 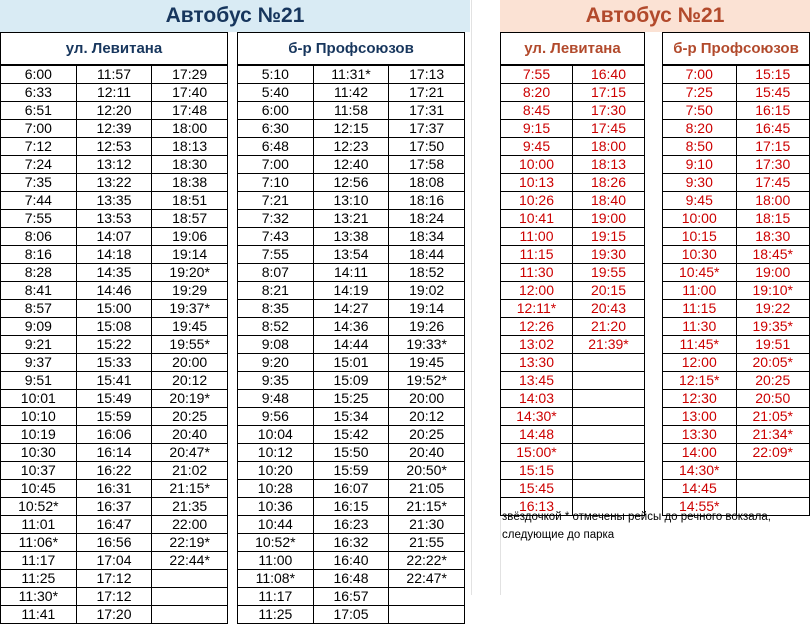 I want to click on time-cell: 12:56, so click(x=351, y=182).